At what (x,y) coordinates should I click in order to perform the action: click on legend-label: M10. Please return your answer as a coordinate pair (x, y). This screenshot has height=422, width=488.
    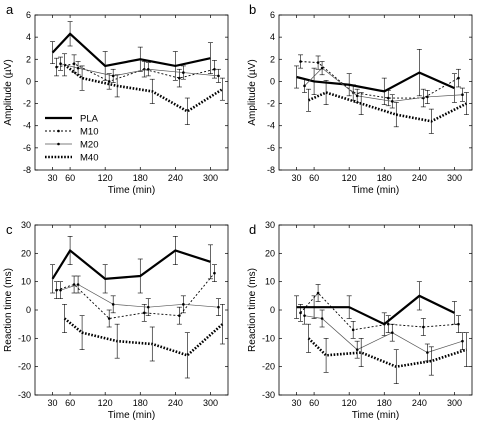
    Looking at the image, I should click on (89, 132).